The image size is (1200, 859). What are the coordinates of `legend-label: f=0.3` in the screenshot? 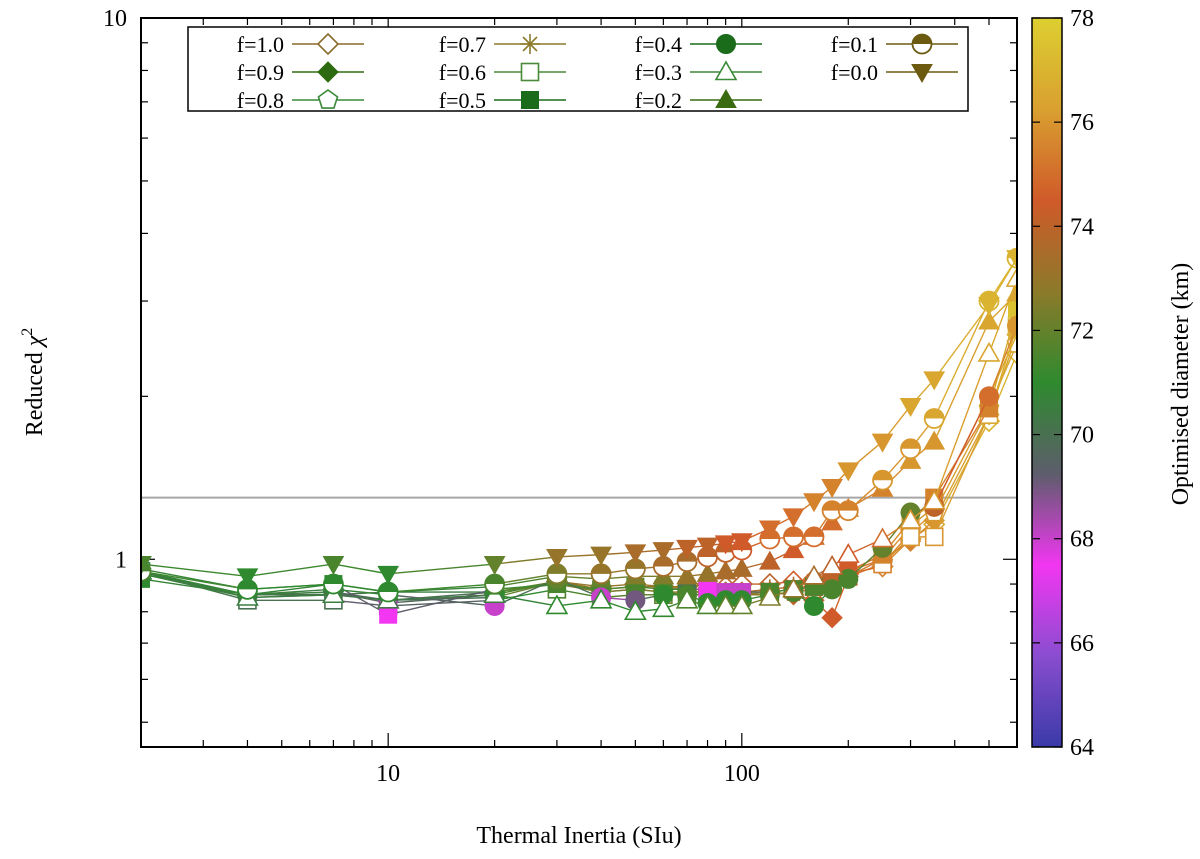 It's located at (658, 72).